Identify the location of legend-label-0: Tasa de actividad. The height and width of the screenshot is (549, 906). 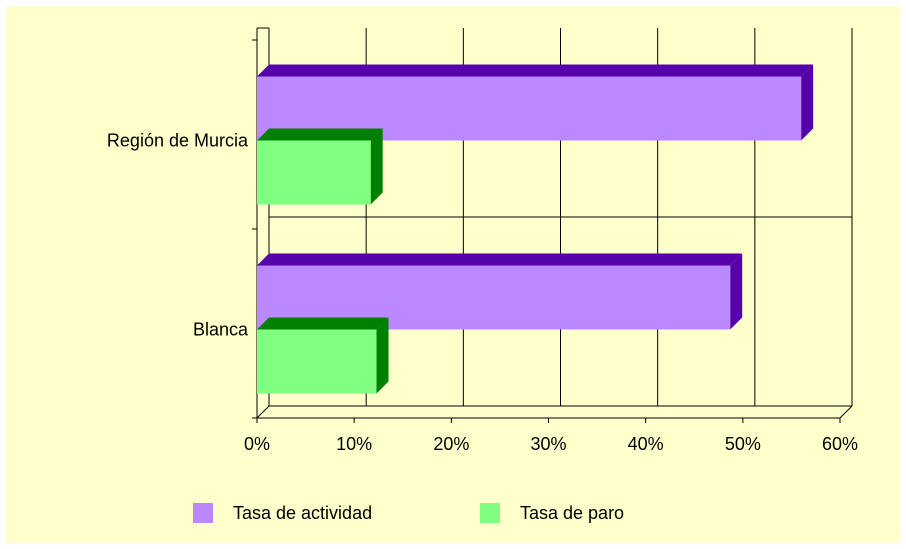
(302, 513).